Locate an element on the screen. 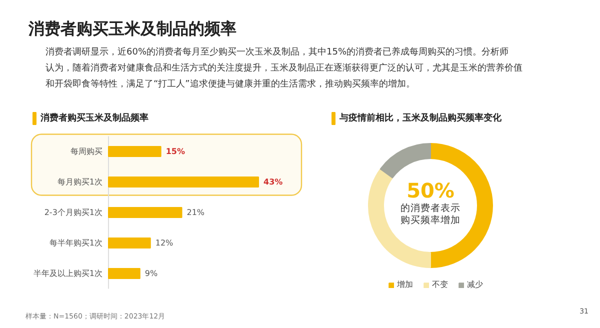  chart-title: 与疫情前相比，玉米及制品购买频率变化 is located at coordinates (420, 118).